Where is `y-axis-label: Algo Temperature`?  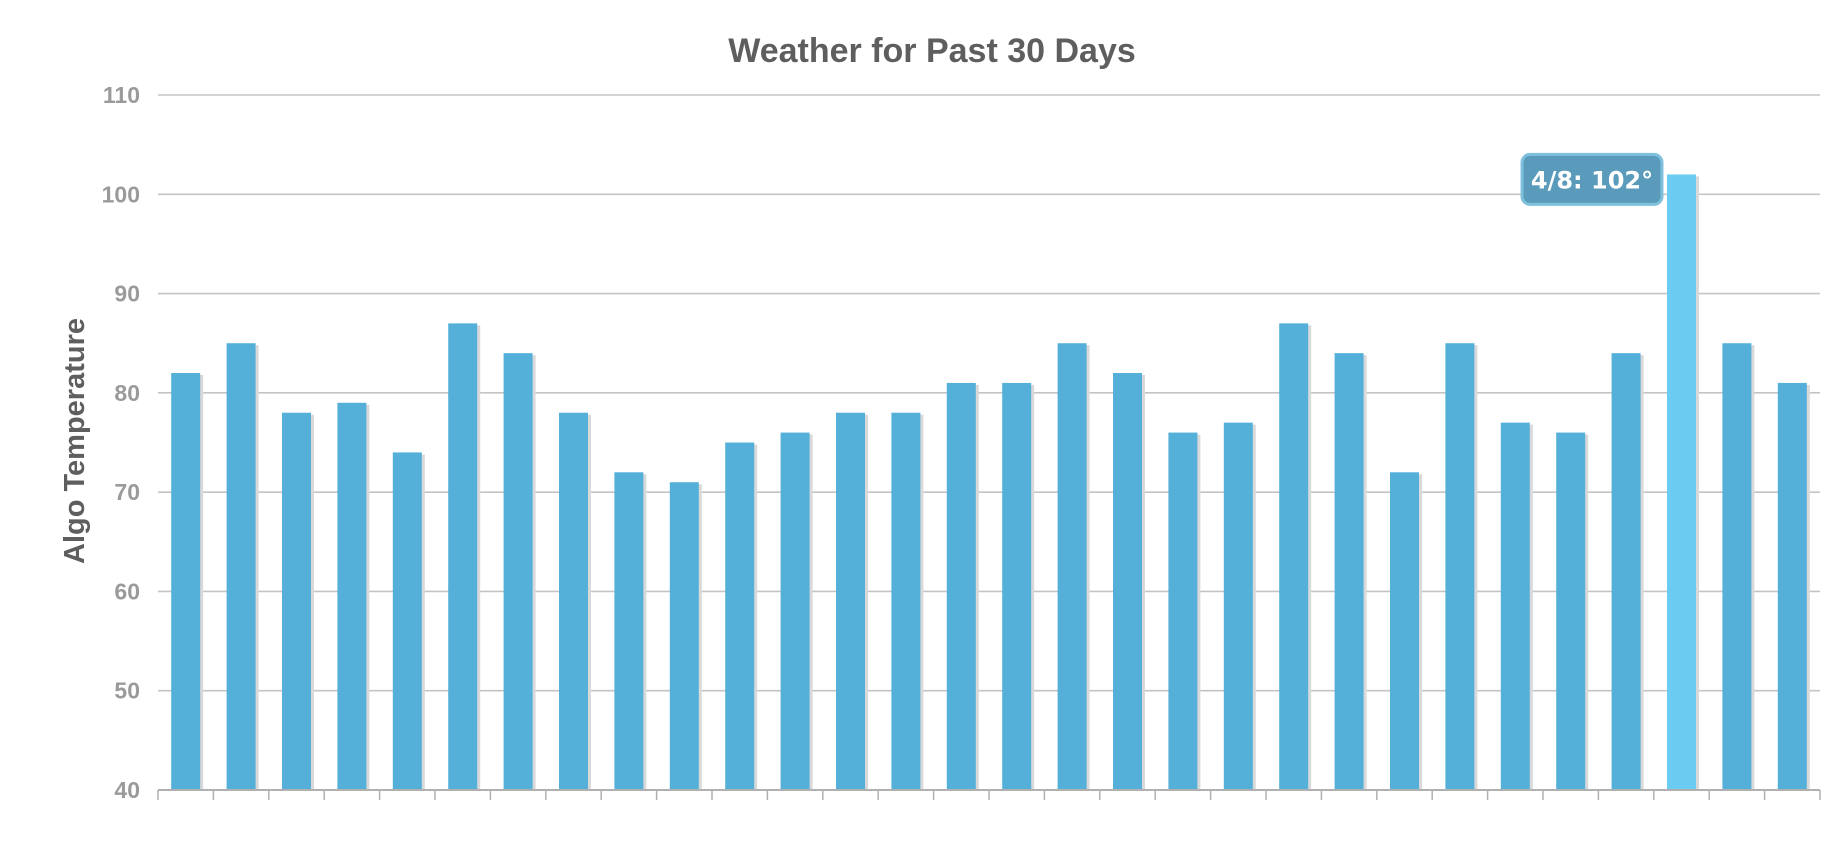
y-axis-label: Algo Temperature is located at coordinates (75, 441).